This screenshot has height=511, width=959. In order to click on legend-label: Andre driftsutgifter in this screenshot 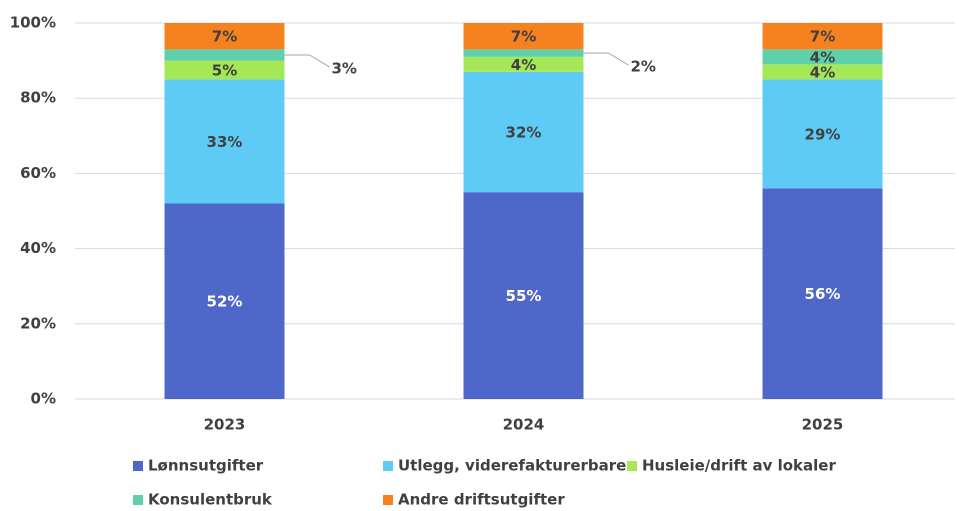, I will do `click(481, 500)`.